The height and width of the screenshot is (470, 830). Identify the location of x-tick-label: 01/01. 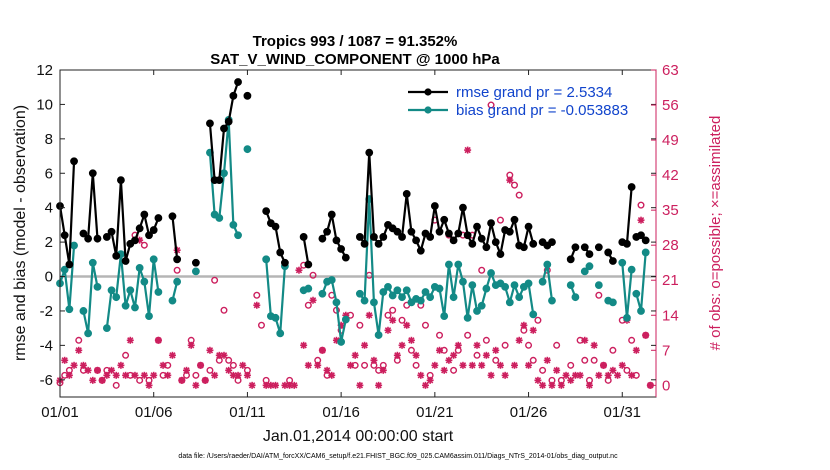
(60, 412).